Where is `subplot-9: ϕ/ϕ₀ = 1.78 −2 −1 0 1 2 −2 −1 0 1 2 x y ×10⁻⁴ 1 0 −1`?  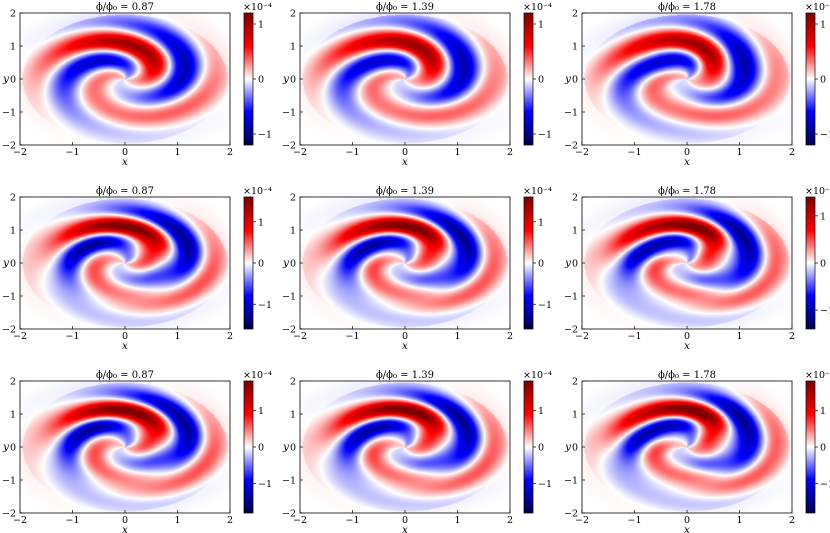 subplot-9: ϕ/ϕ₀ = 1.78 −2 −1 0 1 2 −2 −1 0 1 2 x y ×10⁻⁴ 1 0 −1 is located at coordinates (697, 451).